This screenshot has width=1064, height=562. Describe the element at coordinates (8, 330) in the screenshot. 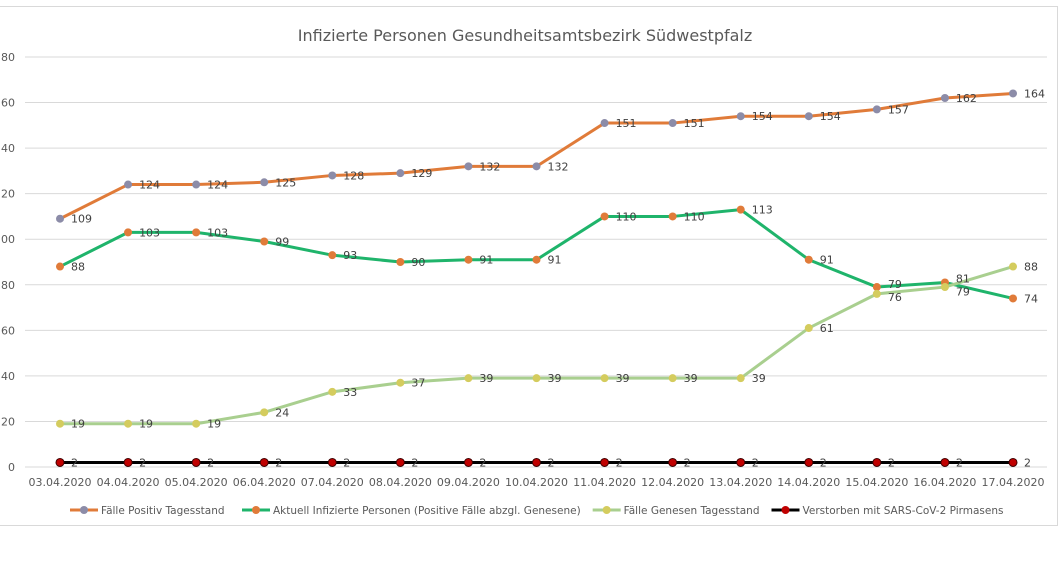

I see `y-tick-label: 60` at that location.